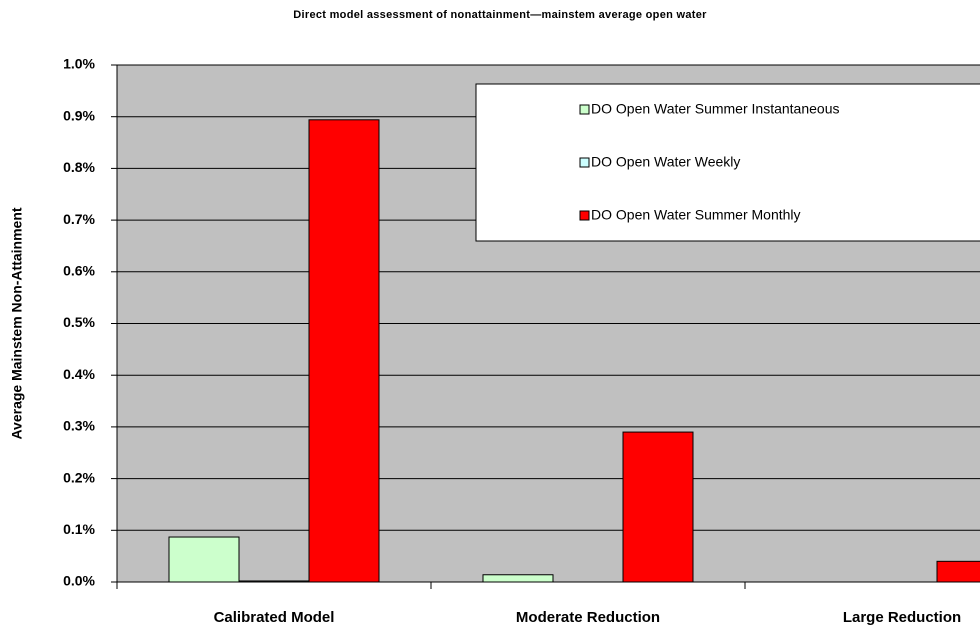 Image resolution: width=980 pixels, height=630 pixels. What do you see at coordinates (79, 322) in the screenshot?
I see `y-tick-label: 0.5%` at bounding box center [79, 322].